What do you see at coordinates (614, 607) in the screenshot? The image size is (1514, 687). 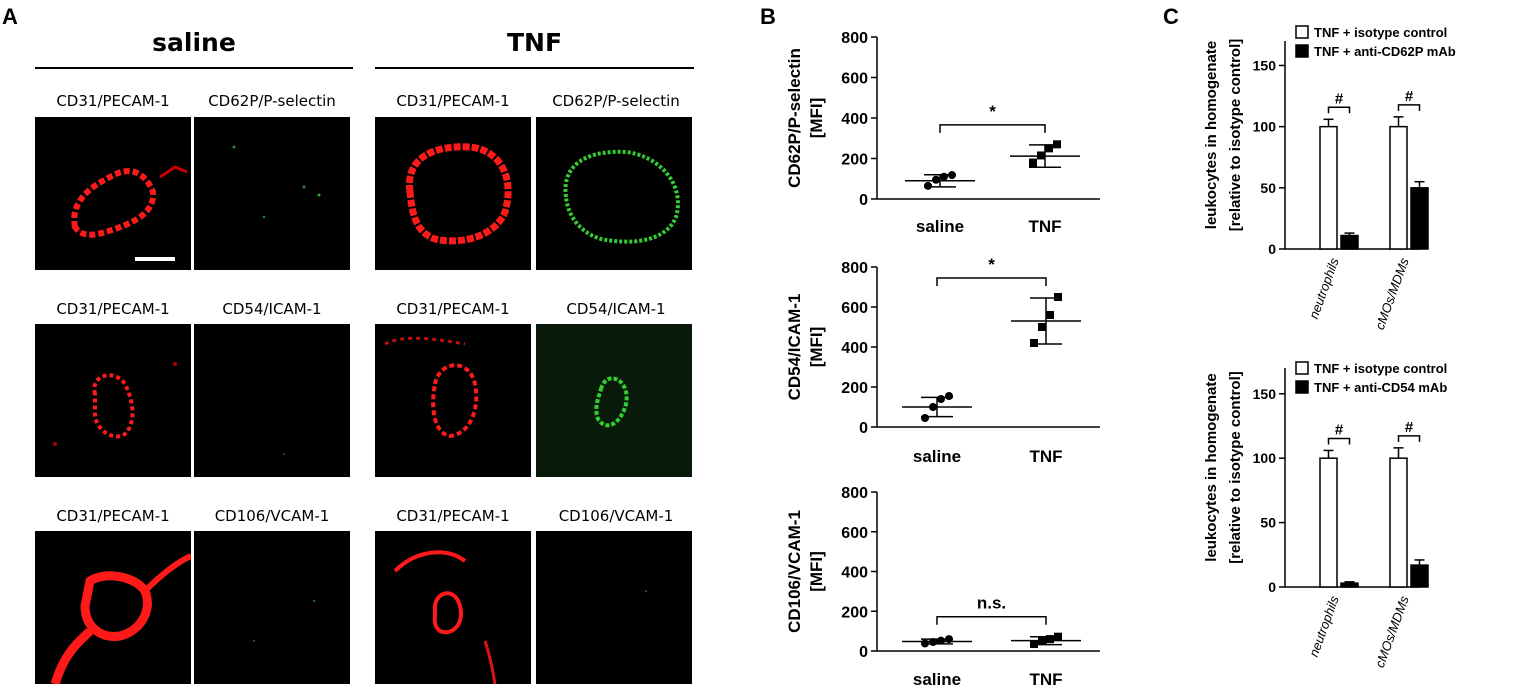 I see `micrograph-tnf-vcam-row3` at bounding box center [614, 607].